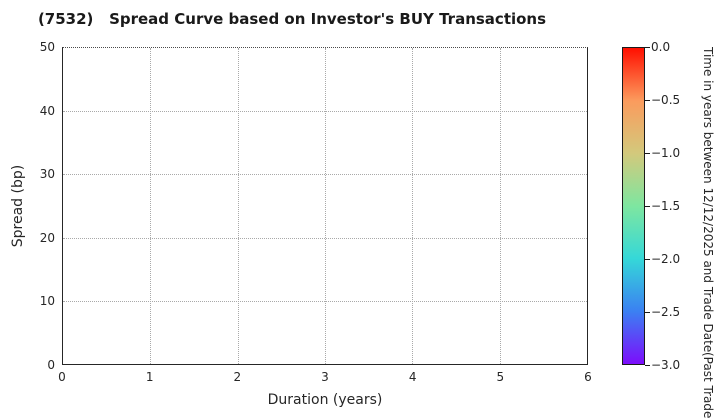 The height and width of the screenshot is (420, 720). Describe the element at coordinates (325, 400) in the screenshot. I see `x-axis-label: Duration (years)` at that location.